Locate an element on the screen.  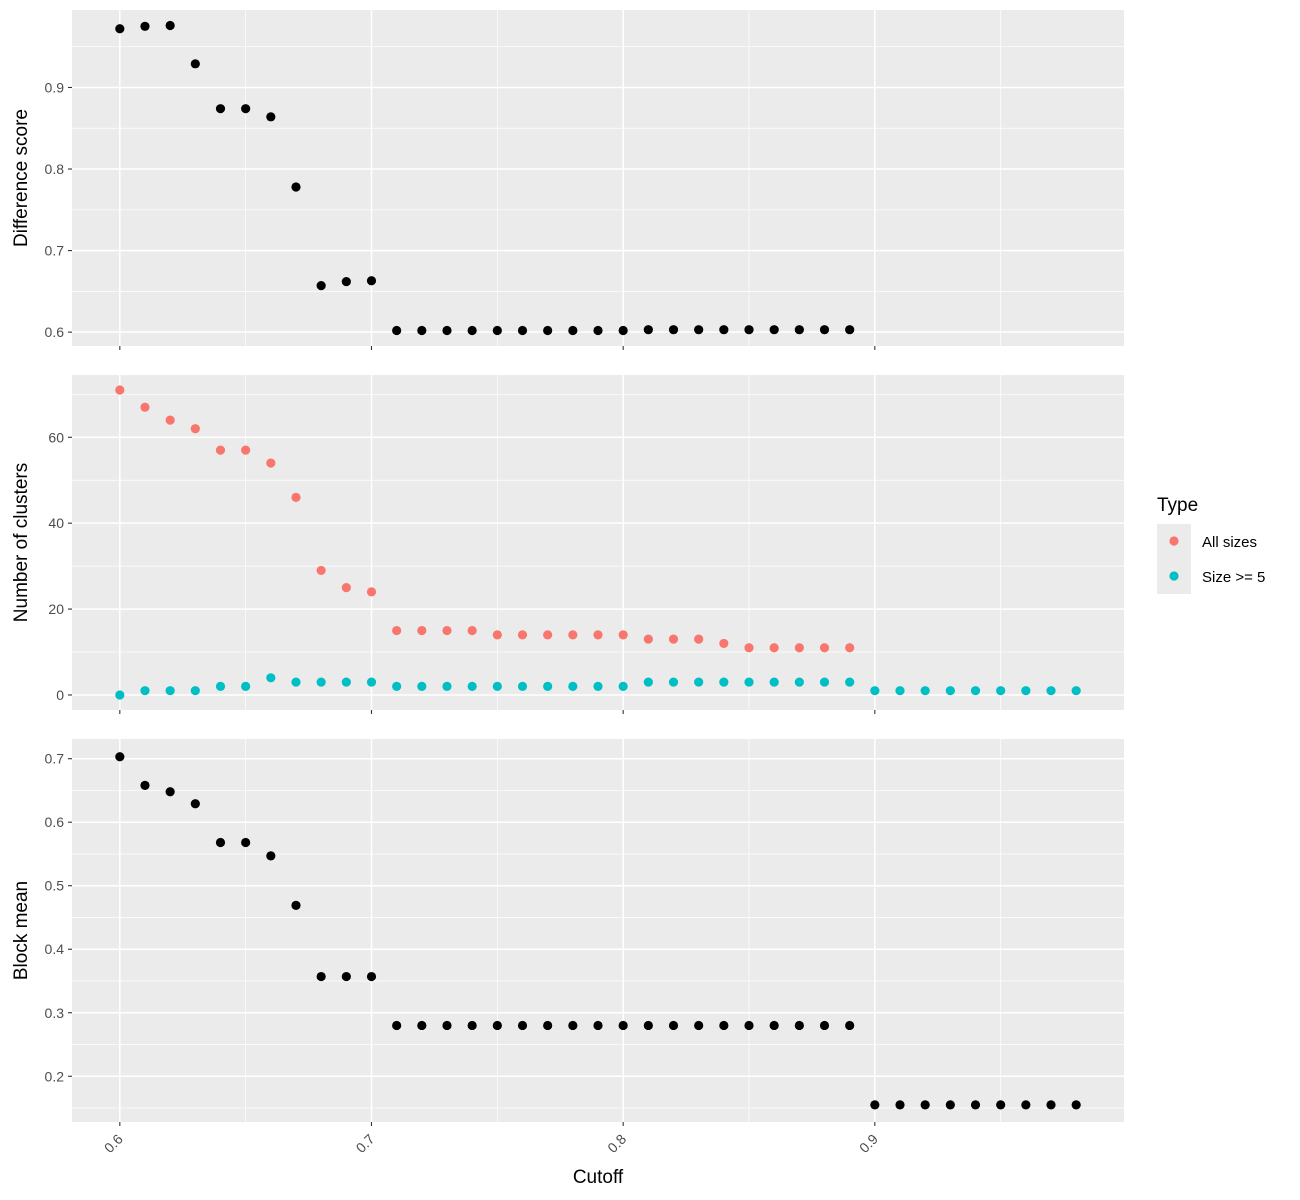
x-tick-label: 0.6 is located at coordinates (113, 1143).